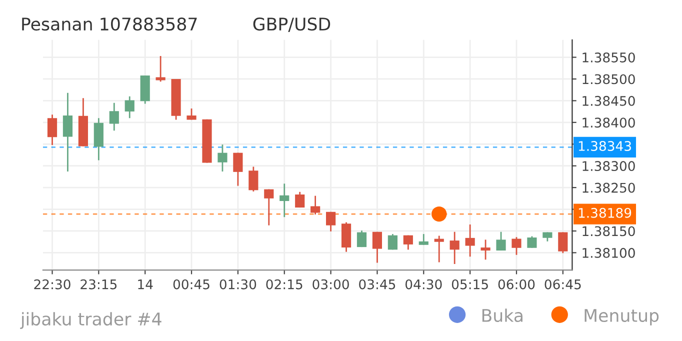 Image resolution: width=682 pixels, height=341 pixels. I want to click on y-tick-label: 1.38500, so click(608, 79).